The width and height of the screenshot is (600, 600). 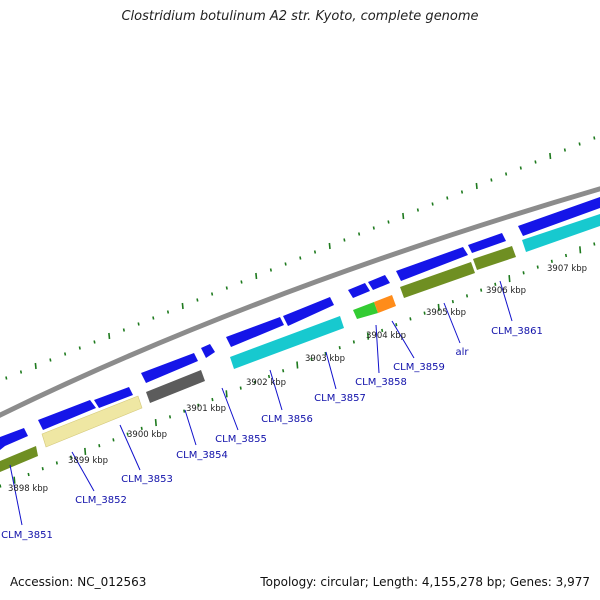 What do you see at coordinates (419, 367) in the screenshot?
I see `gene-label: CLM_3859` at bounding box center [419, 367].